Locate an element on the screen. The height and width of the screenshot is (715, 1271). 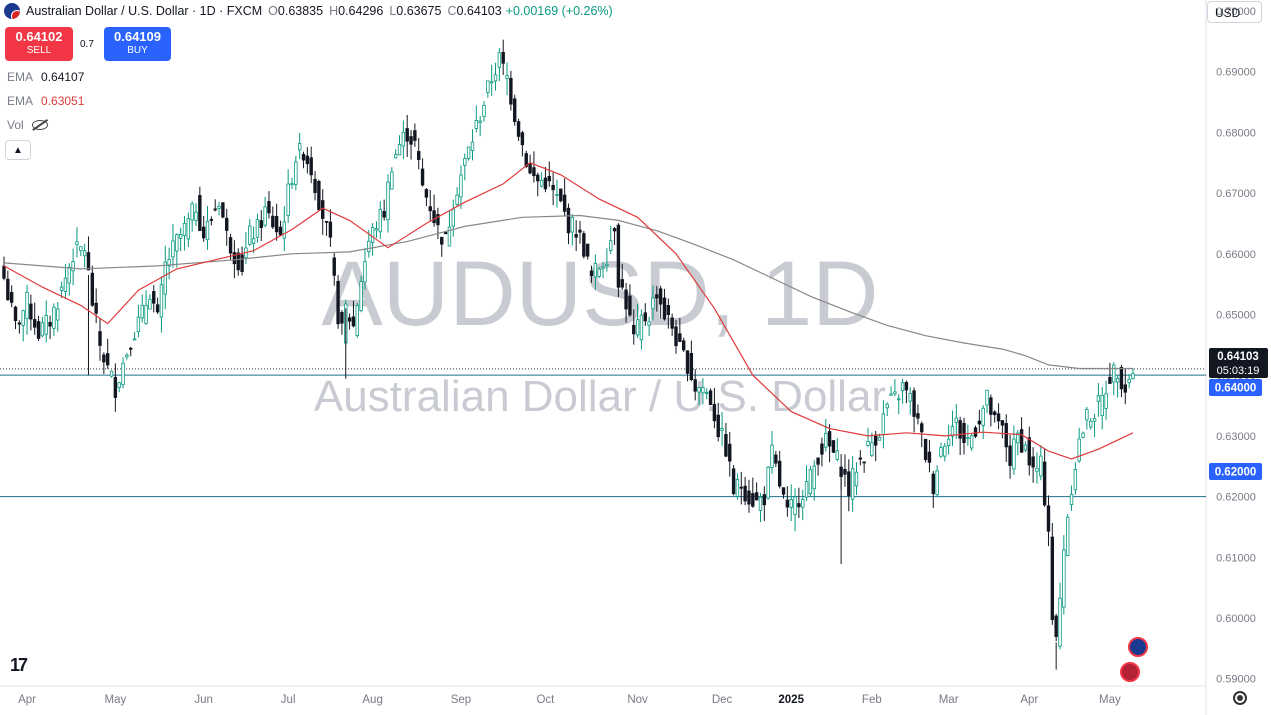
time-tick-label: Dec is located at coordinates (722, 700).